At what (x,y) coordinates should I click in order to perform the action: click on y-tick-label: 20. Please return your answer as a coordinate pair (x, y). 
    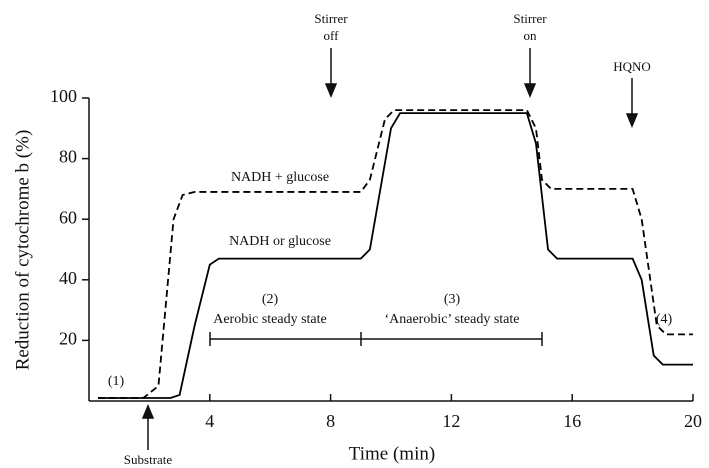
    Looking at the image, I should click on (68, 339).